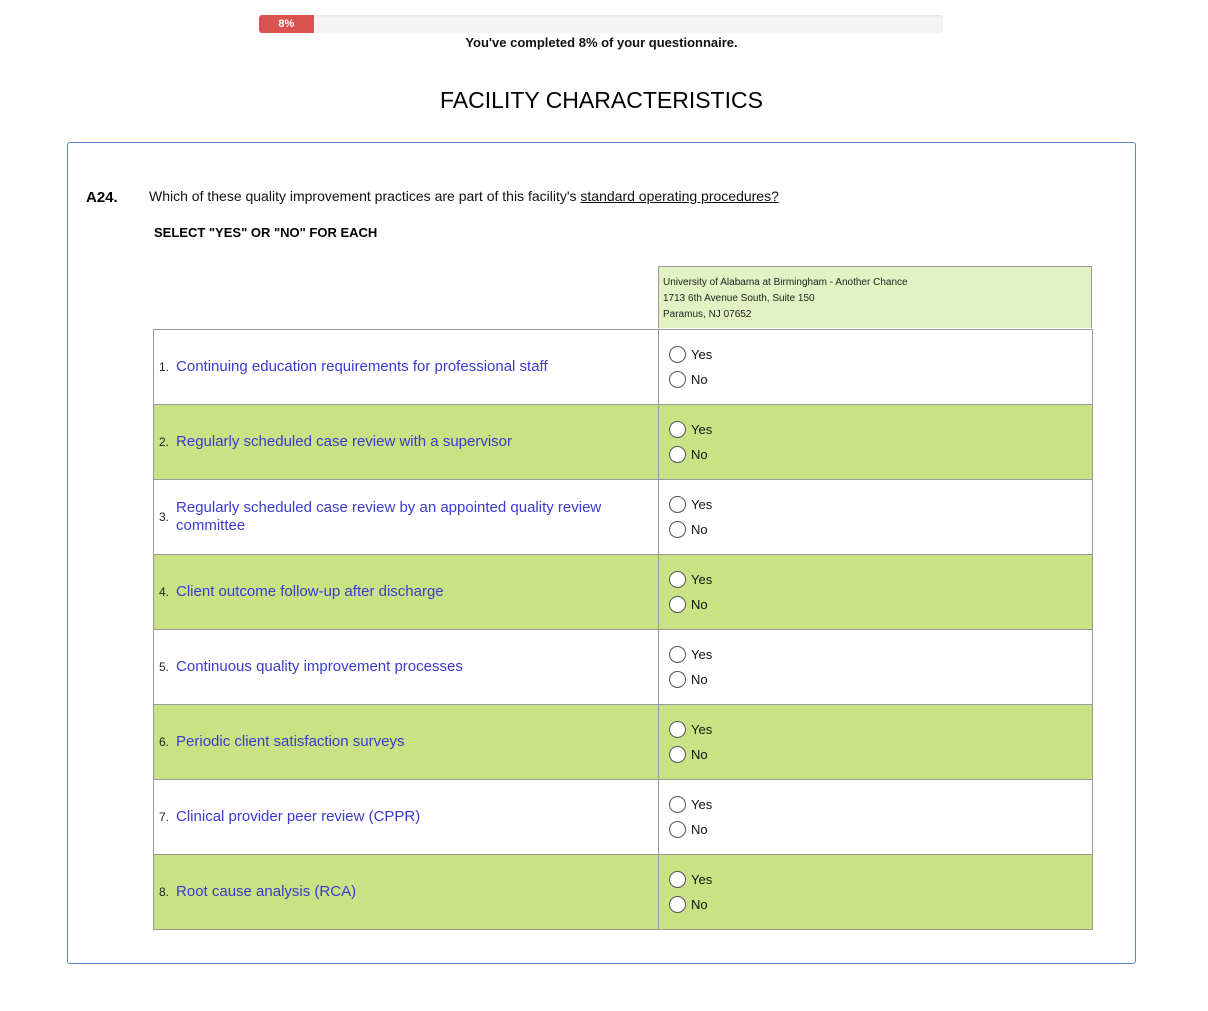 Image resolution: width=1208 pixels, height=1011 pixels. Describe the element at coordinates (290, 741) in the screenshot. I see `item-label: Periodic client satisfaction surveys` at that location.